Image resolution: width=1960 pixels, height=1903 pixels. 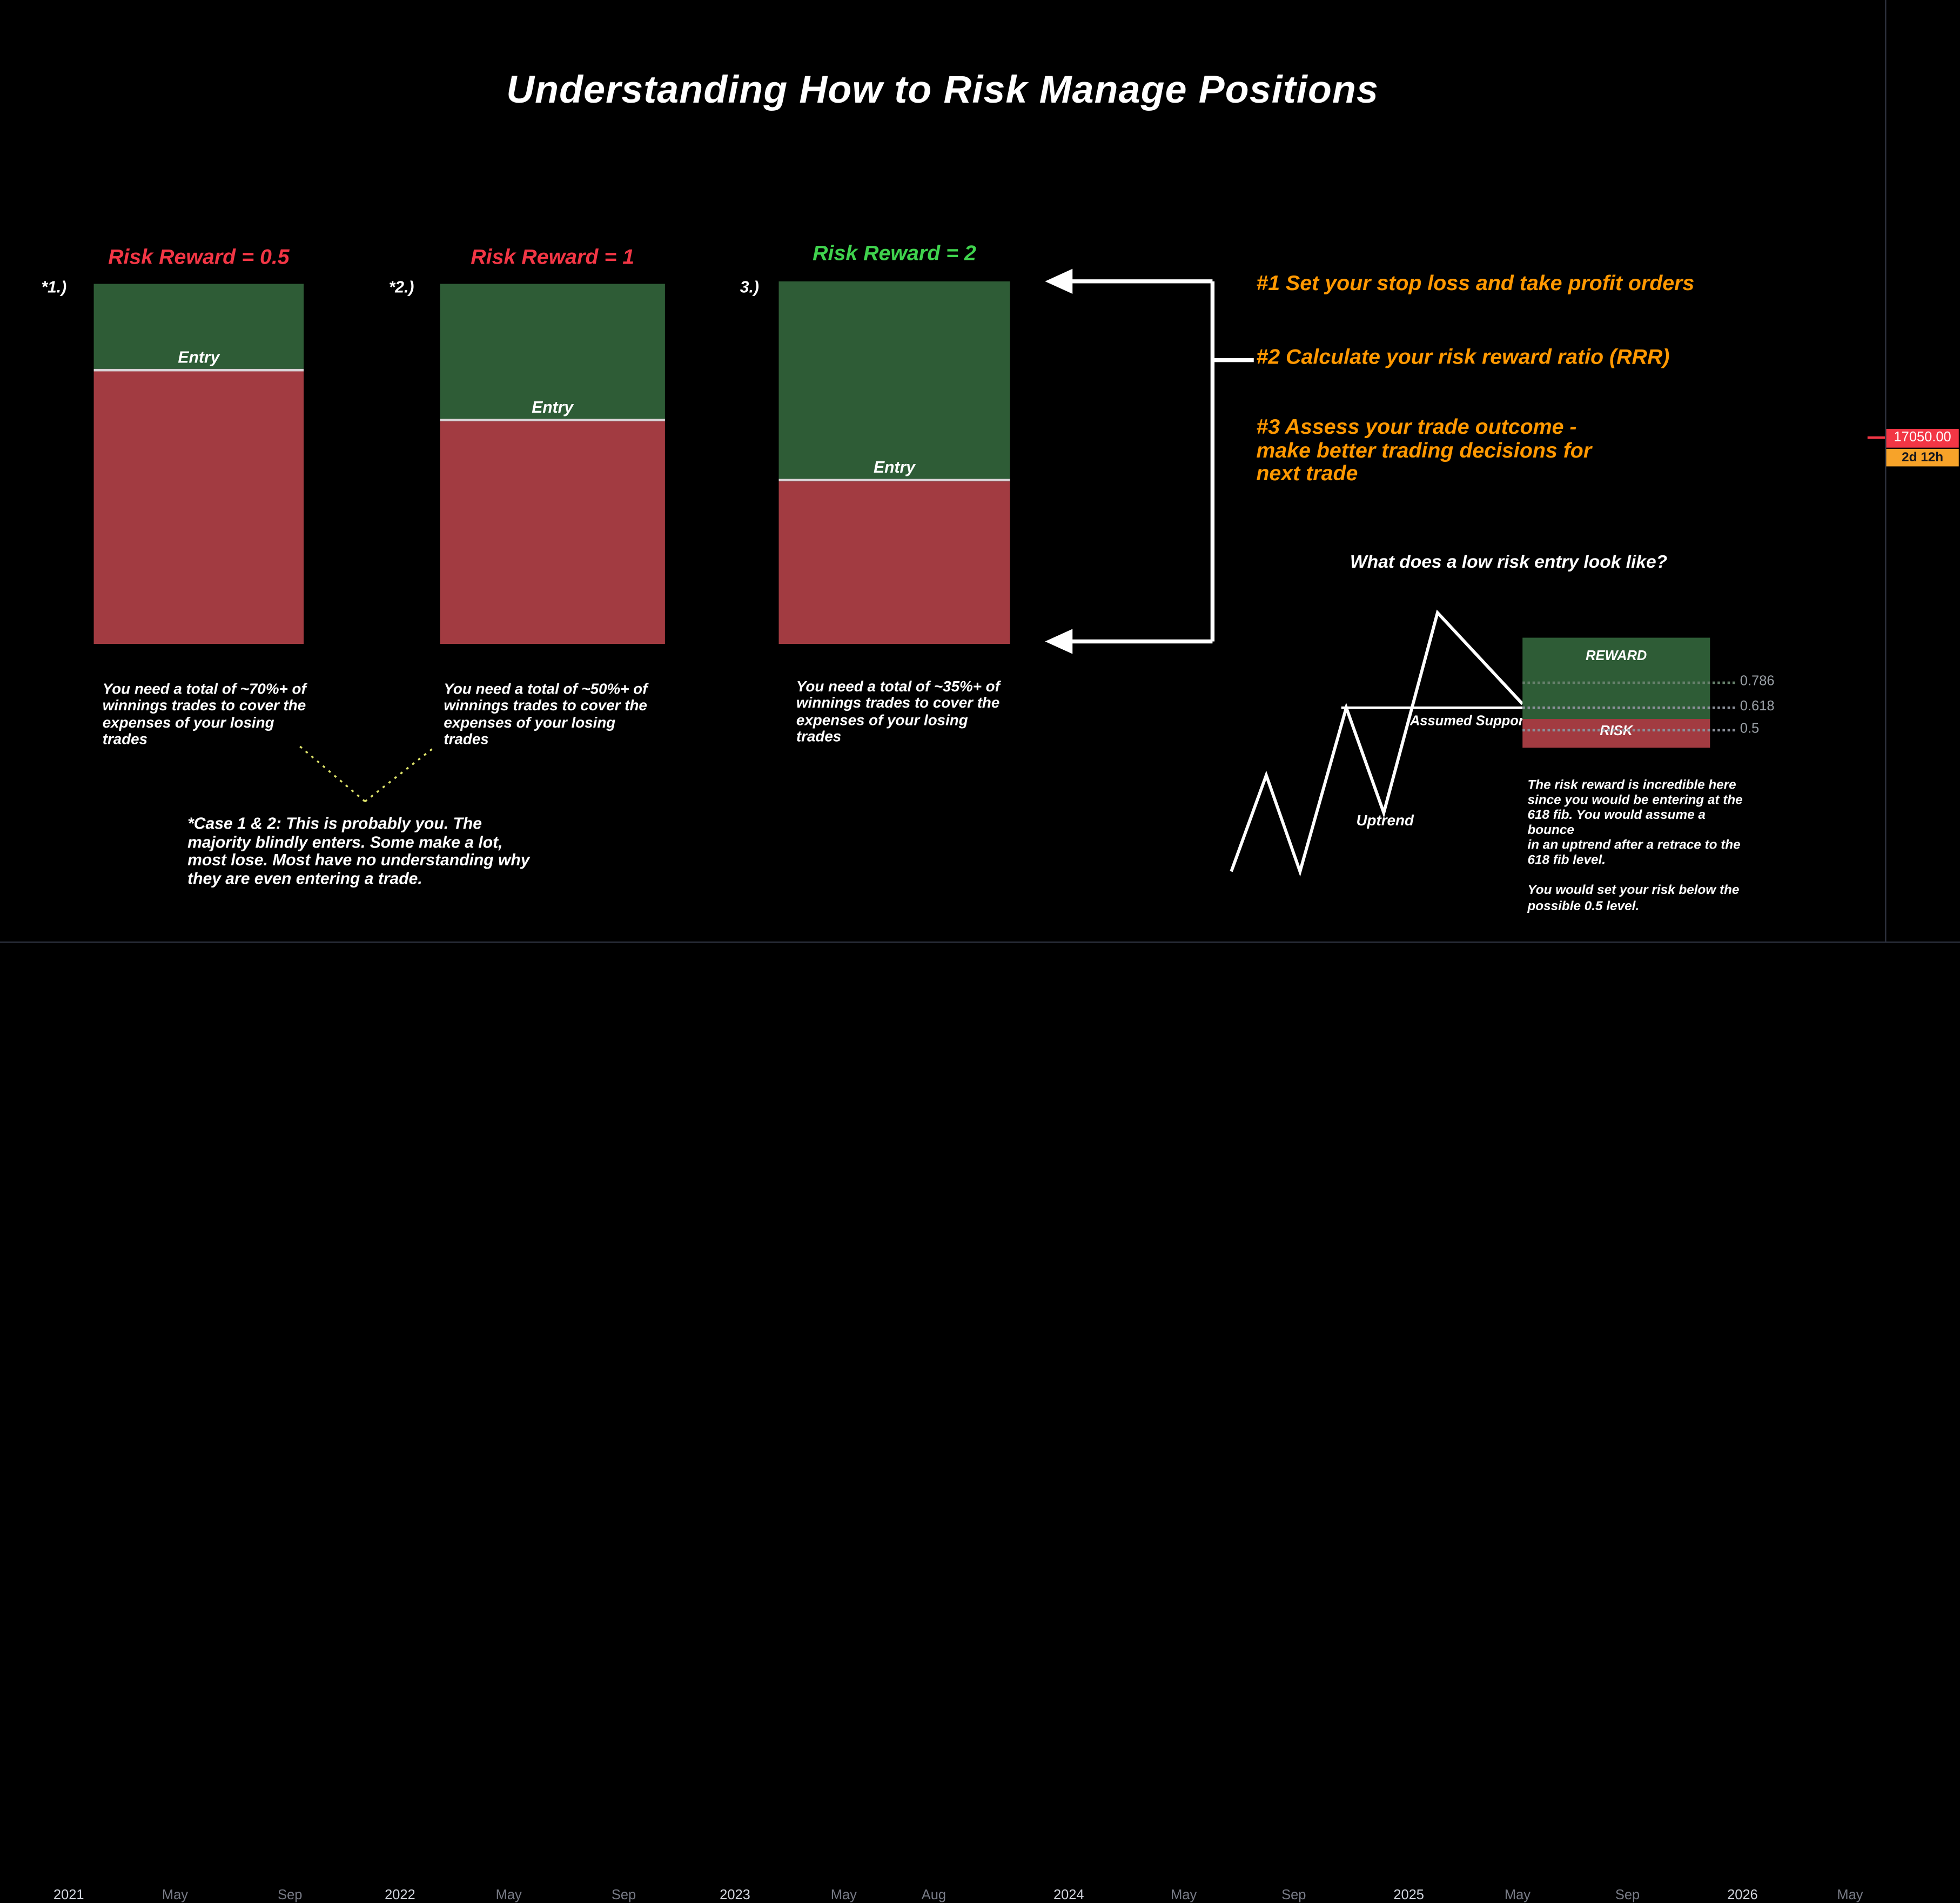 I want to click on countdown-badge: 2d 12h, so click(x=1923, y=458).